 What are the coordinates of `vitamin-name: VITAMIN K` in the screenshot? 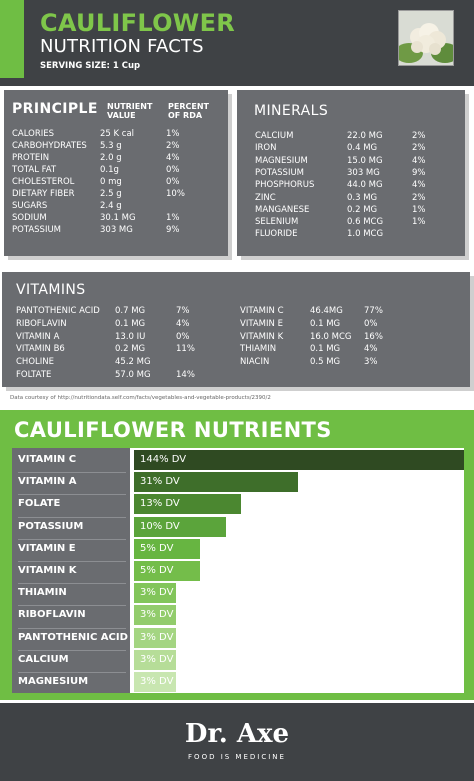 It's located at (262, 336).